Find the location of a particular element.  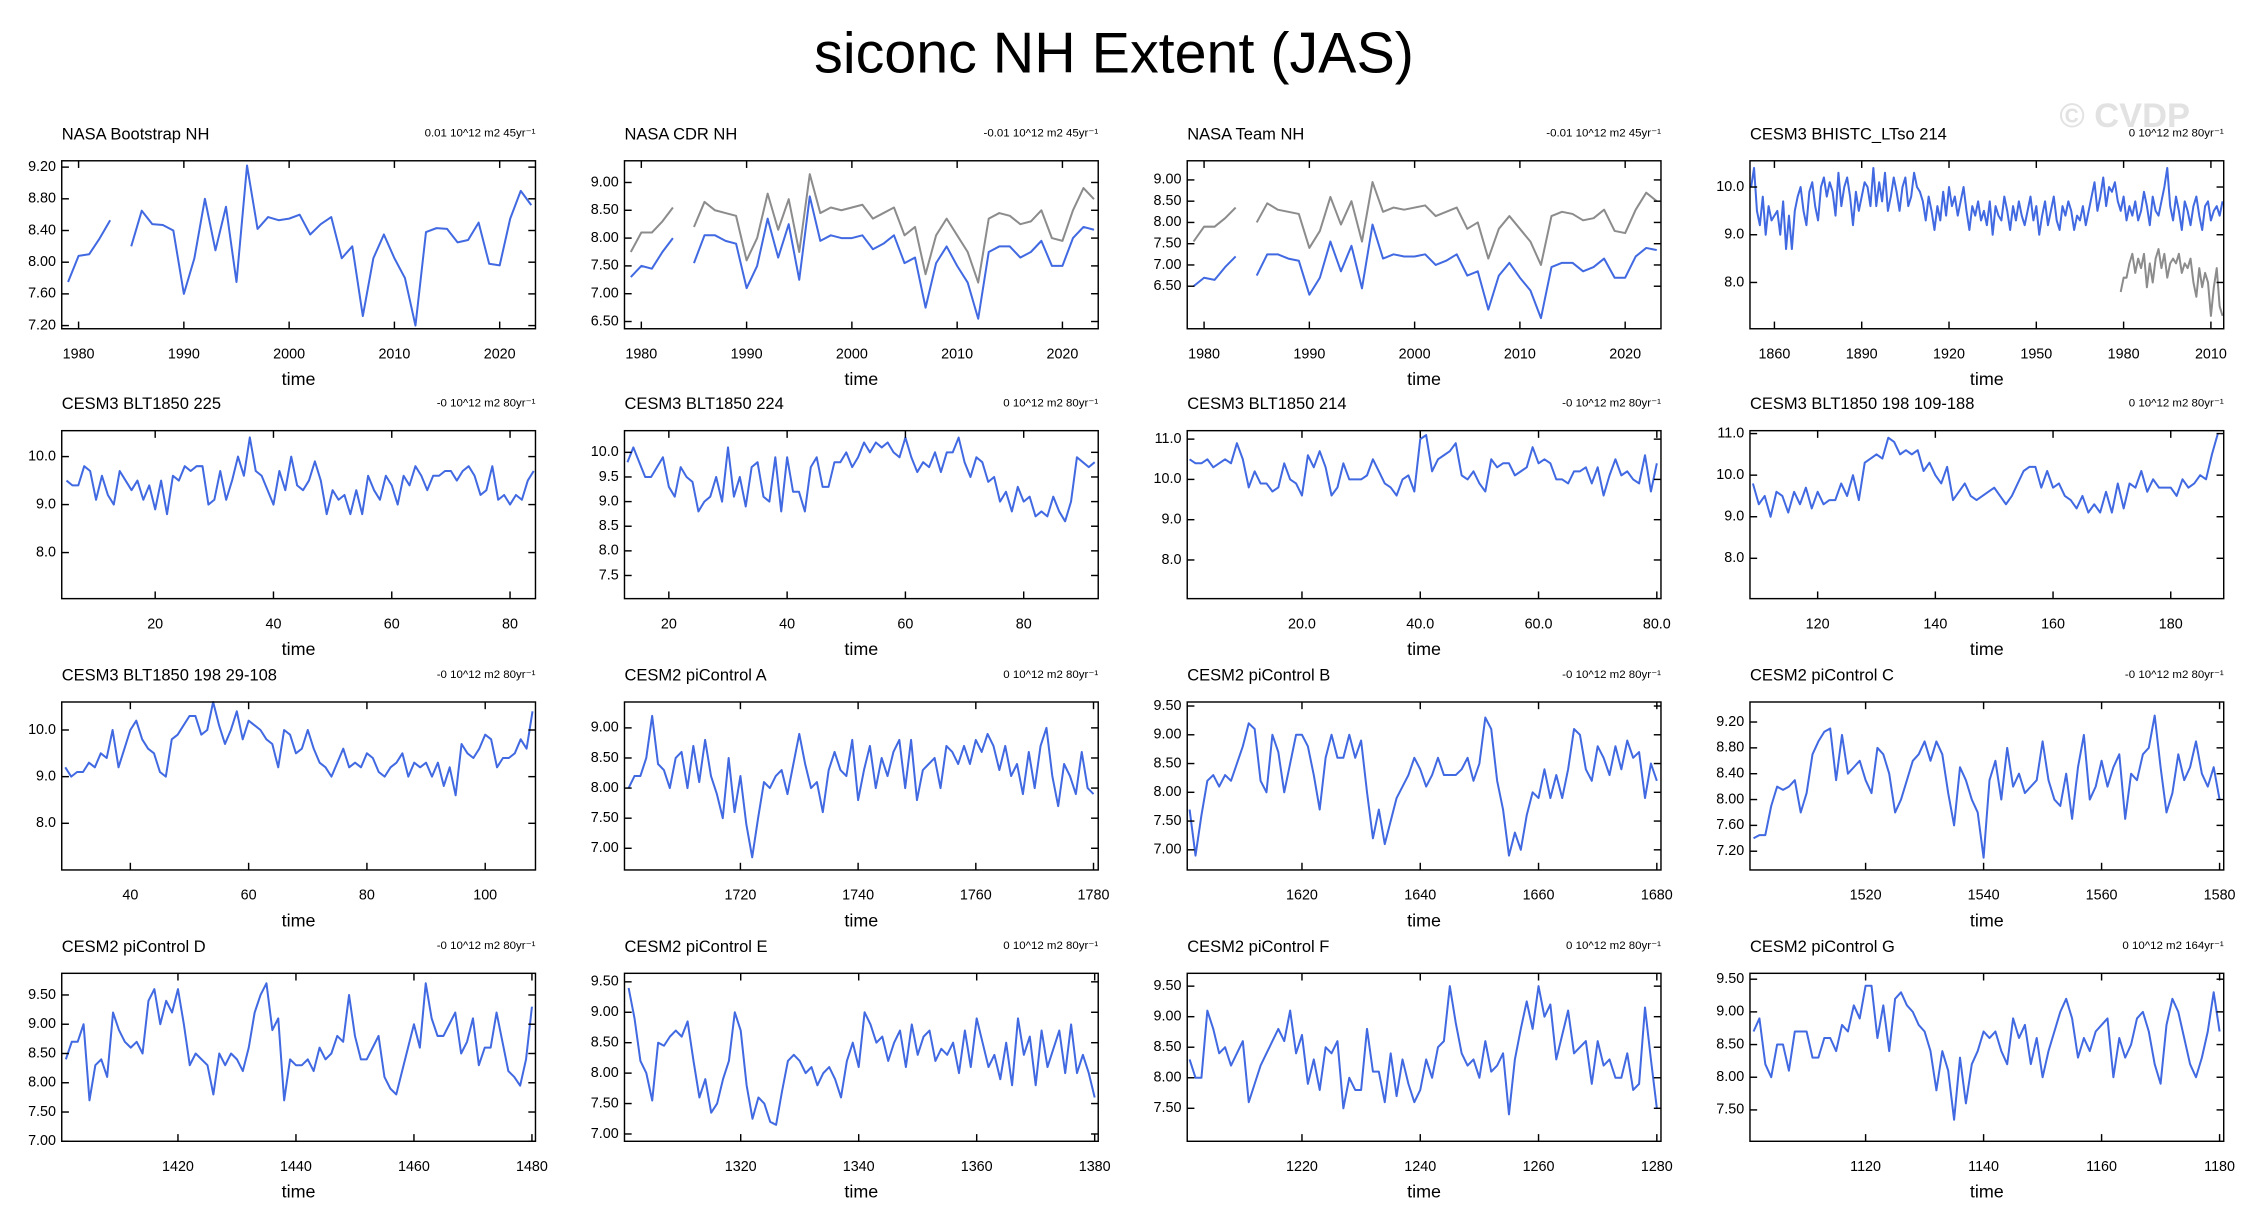

y-tick-label: 8.50 is located at coordinates (42, 1053).